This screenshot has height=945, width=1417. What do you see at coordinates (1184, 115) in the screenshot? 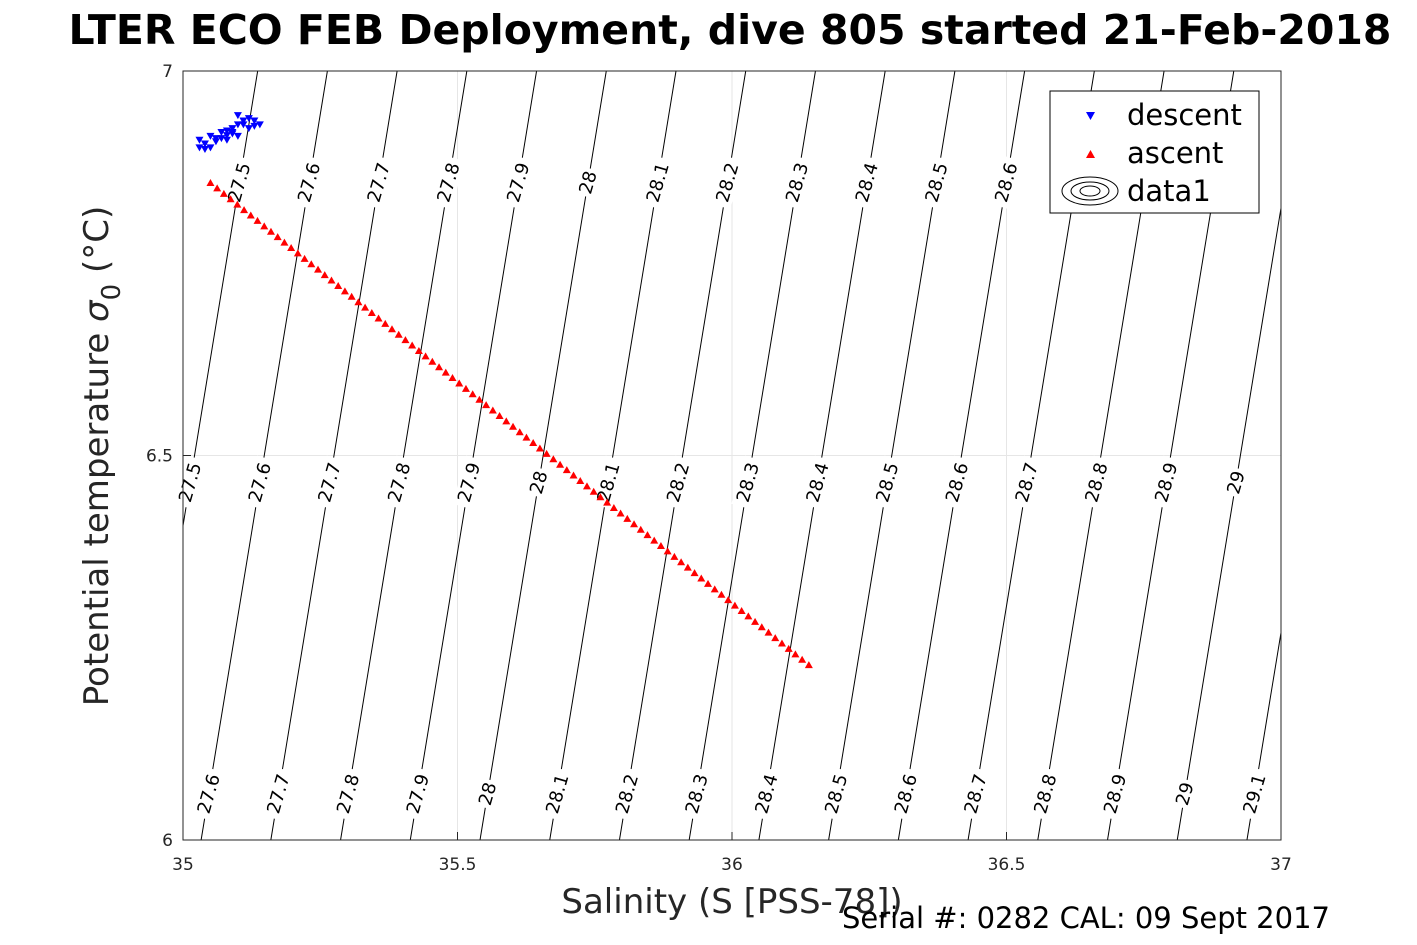
I see `legend-descent-label: descent` at bounding box center [1184, 115].